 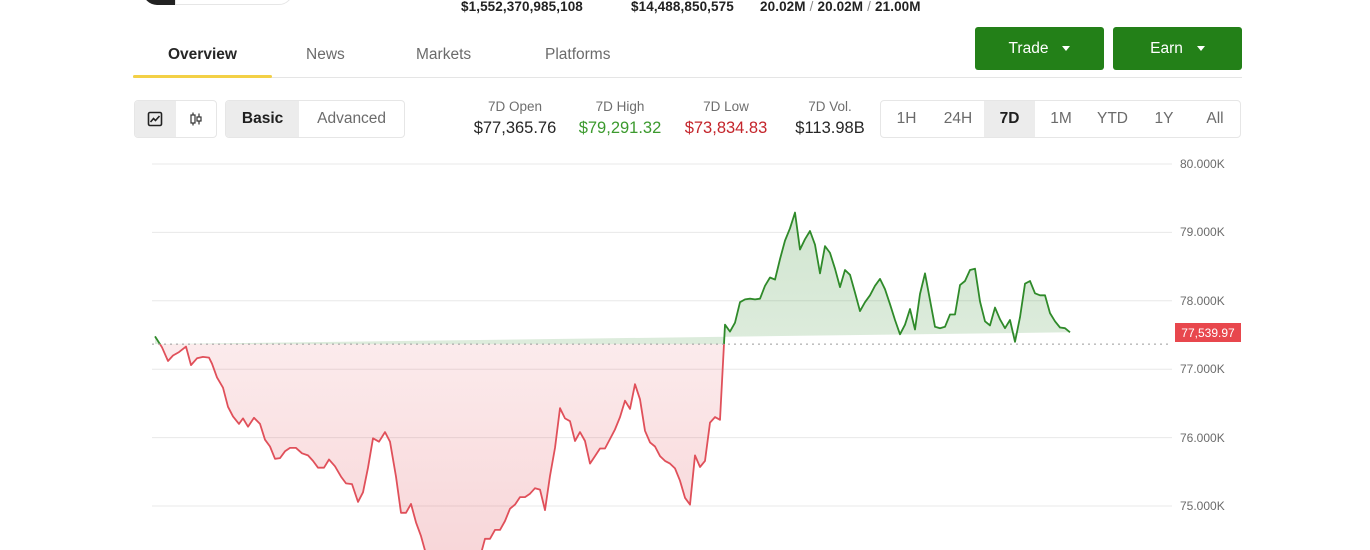 What do you see at coordinates (1202, 300) in the screenshot?
I see `y-tick-label: 78.000K` at bounding box center [1202, 300].